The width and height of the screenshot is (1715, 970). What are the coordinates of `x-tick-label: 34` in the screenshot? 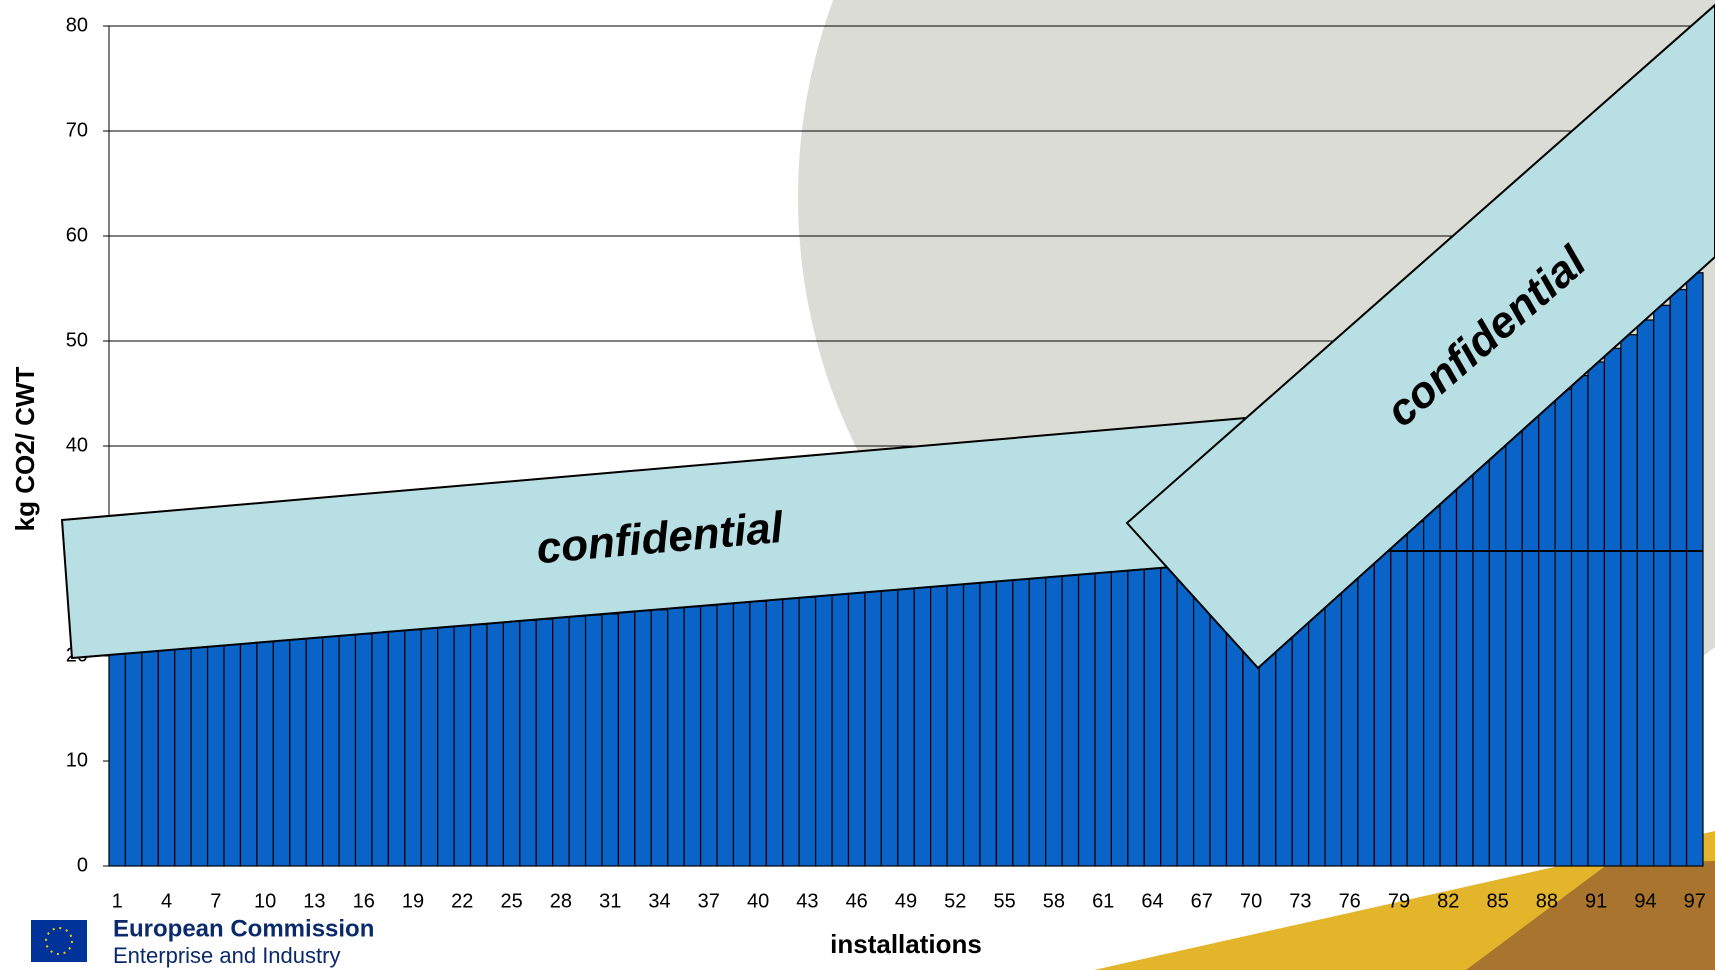 It's located at (659, 901).